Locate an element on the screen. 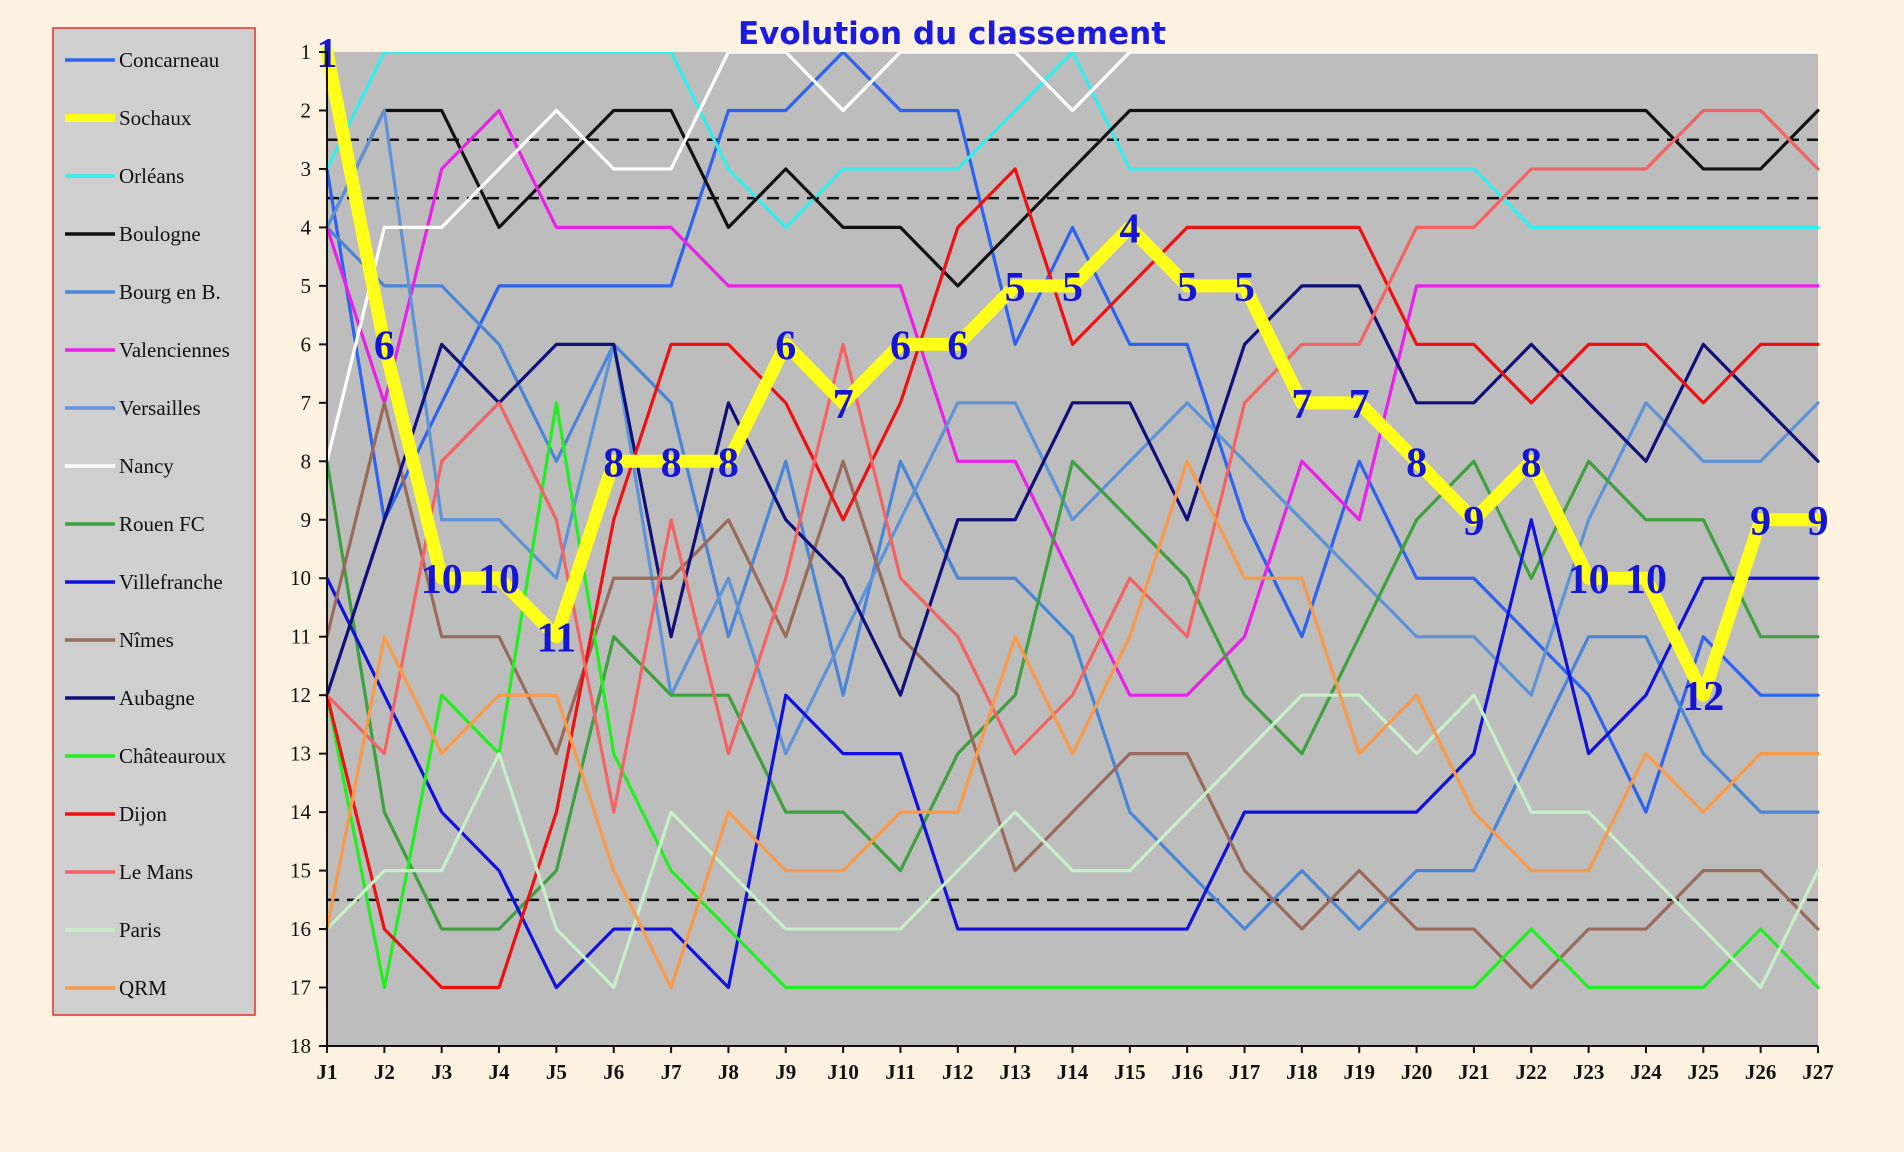 The height and width of the screenshot is (1152, 1904). x-tick-label: J21 is located at coordinates (1474, 1072).